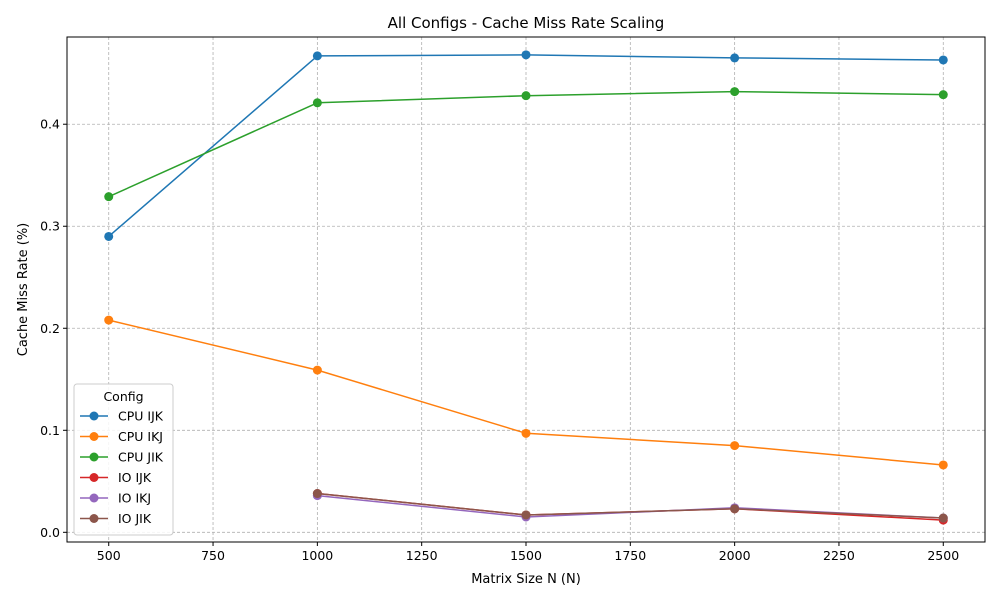 The width and height of the screenshot is (1000, 600). I want to click on x-axis-label: Matrix Size N (N), so click(526, 579).